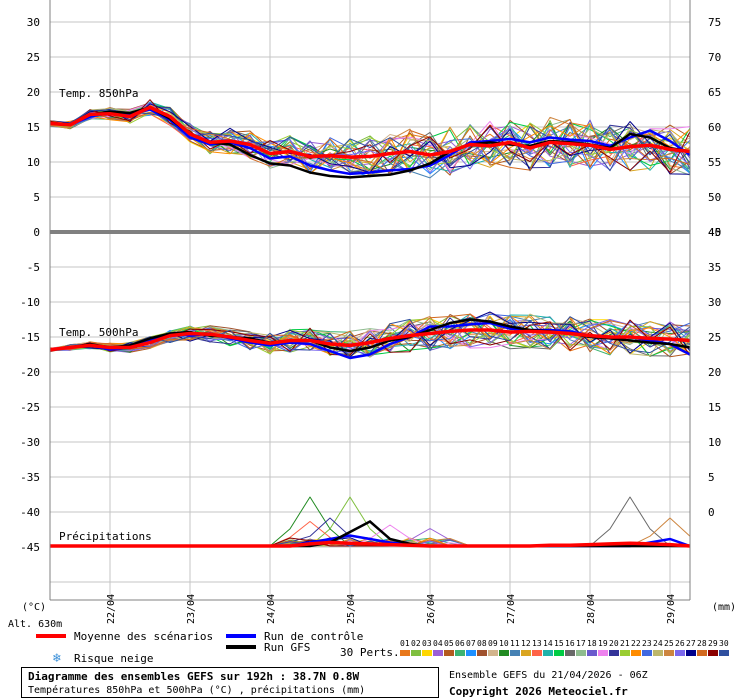 The width and height of the screenshot is (740, 700). Describe the element at coordinates (711, 477) in the screenshot. I see `y-tick-right-bottom: 5` at that location.